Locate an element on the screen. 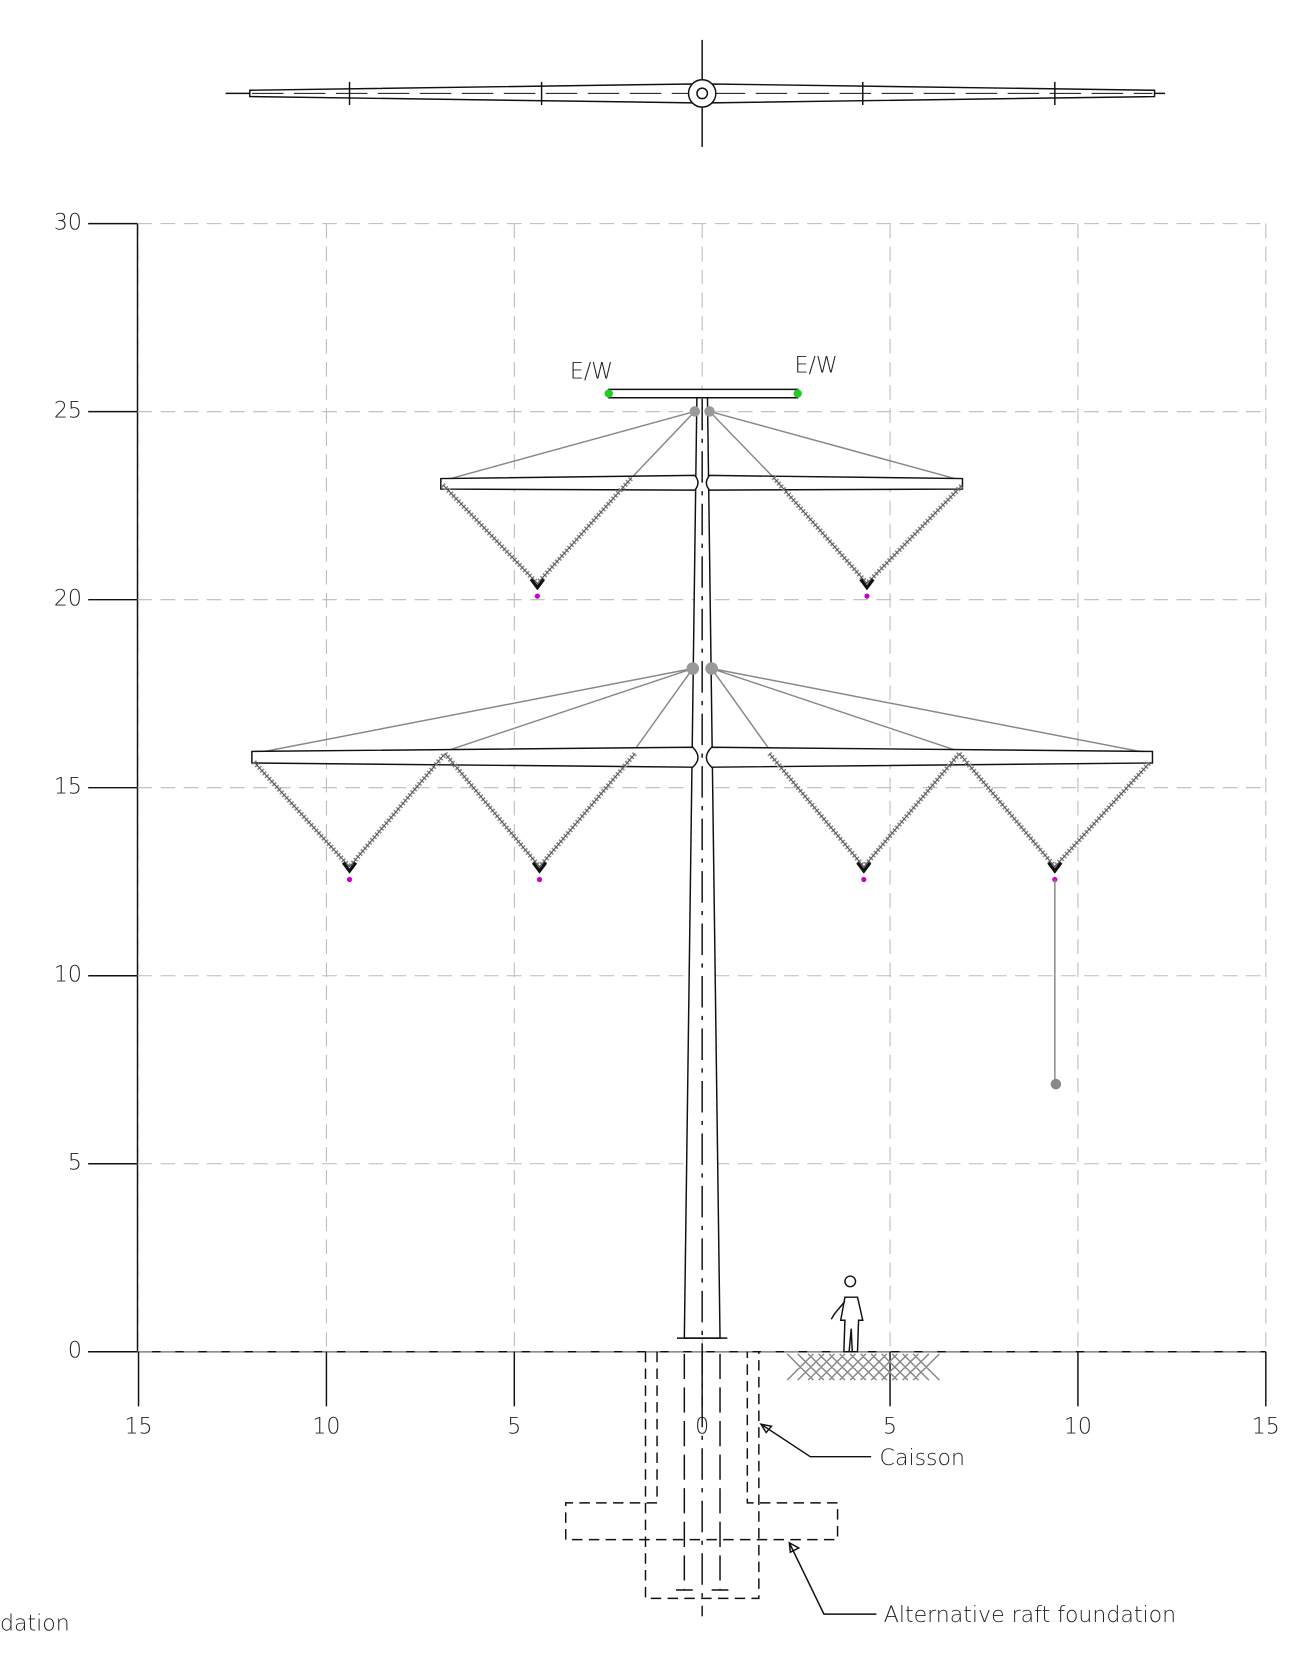 The width and height of the screenshot is (1291, 1654). caisson is located at coordinates (702, 1475).